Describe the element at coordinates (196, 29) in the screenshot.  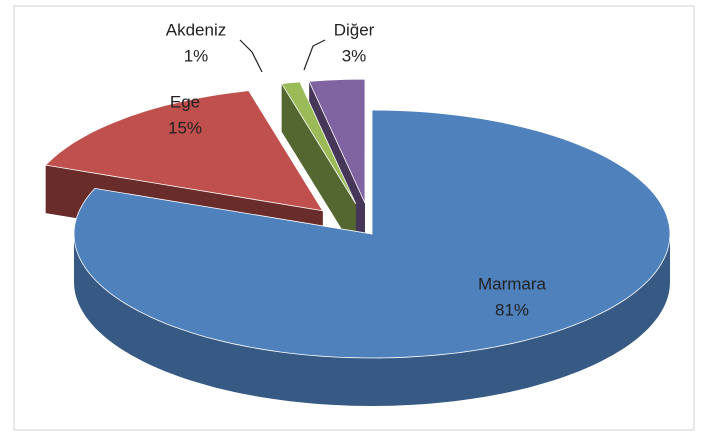
I see `slice-label: Akdeniz` at that location.